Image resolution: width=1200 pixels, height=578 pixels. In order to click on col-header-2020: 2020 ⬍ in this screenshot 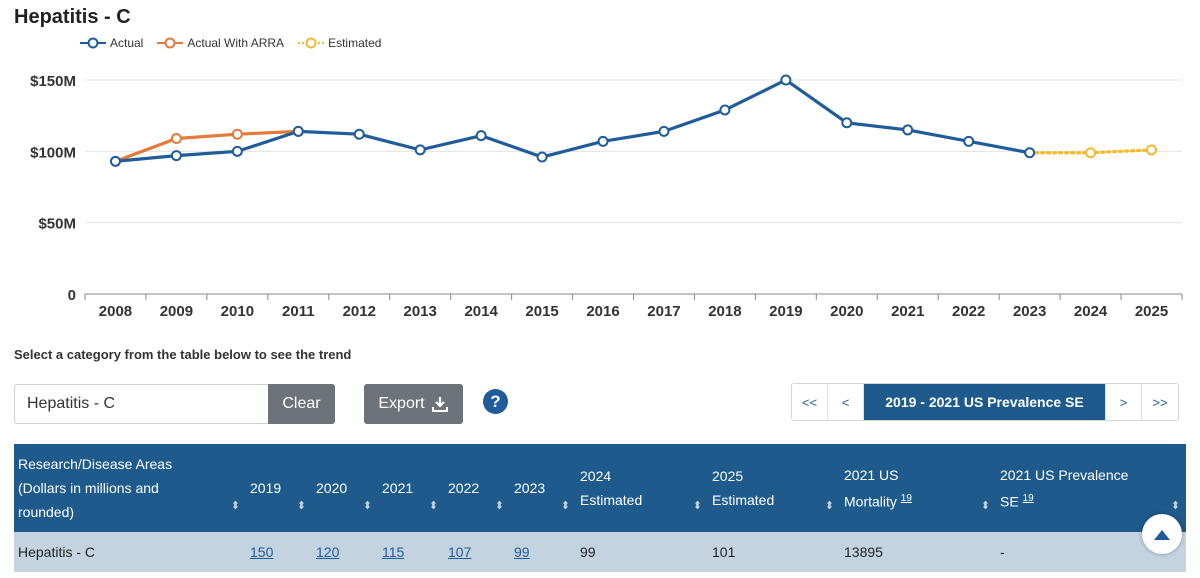, I will do `click(345, 488)`.